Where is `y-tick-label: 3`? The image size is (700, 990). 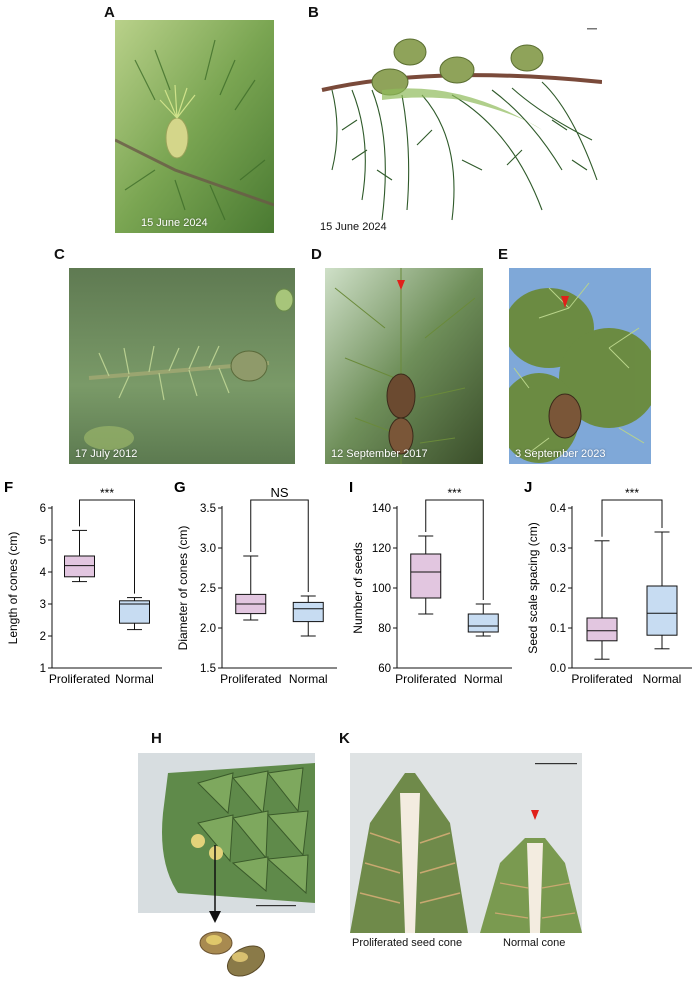
y-tick-label: 3 is located at coordinates (43, 605).